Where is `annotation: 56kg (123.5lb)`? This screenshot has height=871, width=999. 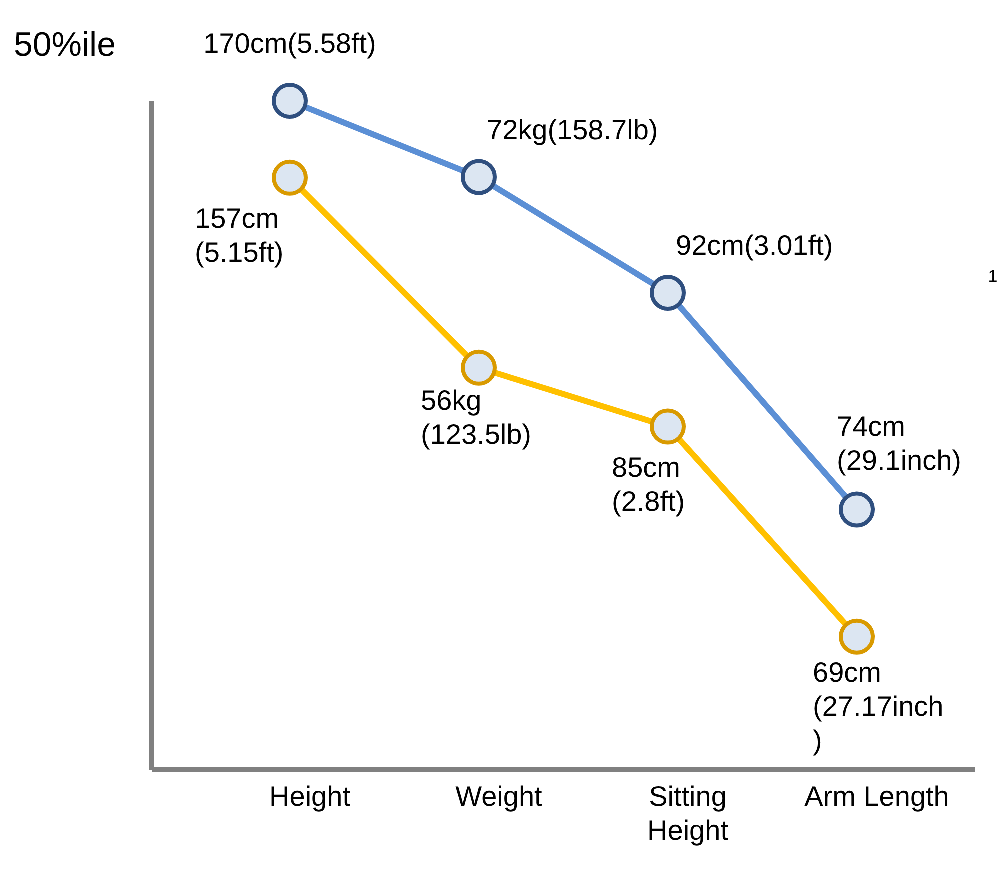
annotation: 56kg (123.5lb) is located at coordinates (476, 417).